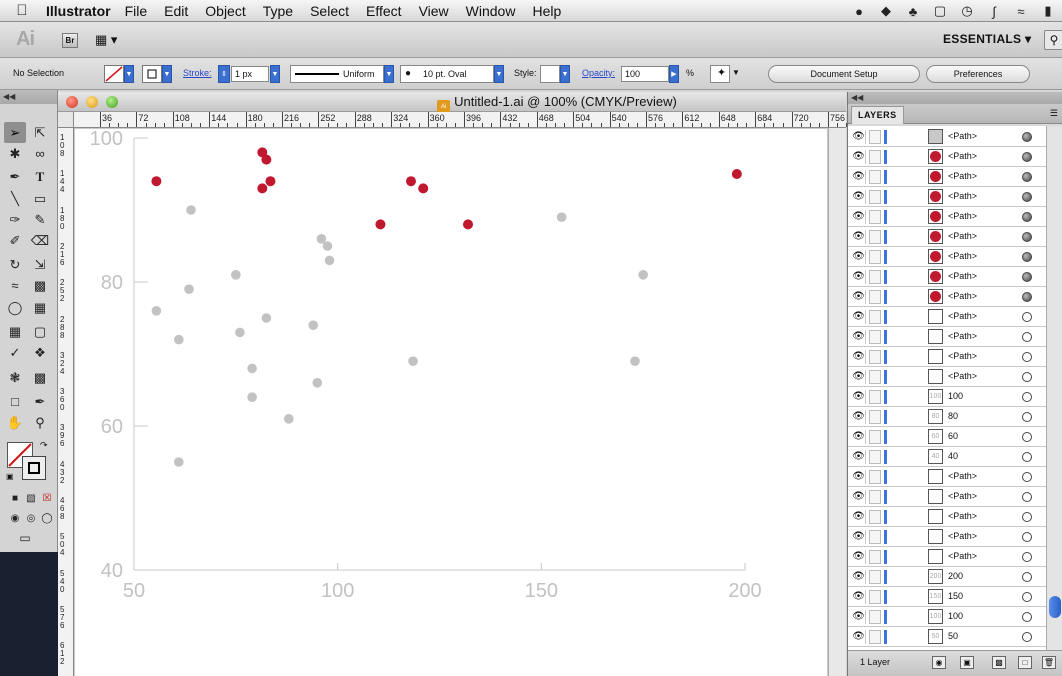 The height and width of the screenshot is (676, 1062). What do you see at coordinates (31, 518) in the screenshot?
I see `draw-behind-icon: ◎` at bounding box center [31, 518].